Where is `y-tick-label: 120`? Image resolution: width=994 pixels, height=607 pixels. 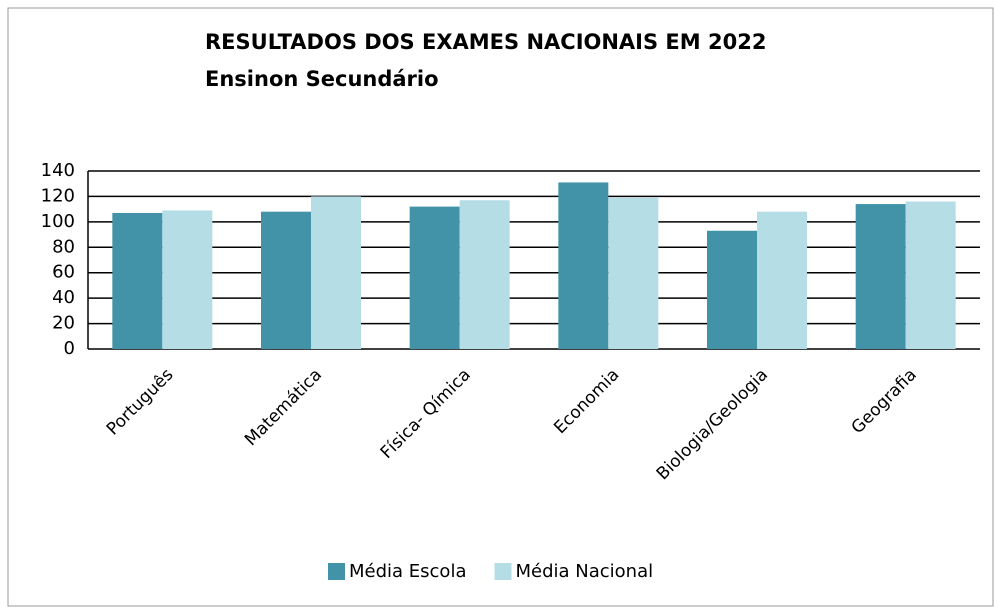
y-tick-label: 120 is located at coordinates (58, 195).